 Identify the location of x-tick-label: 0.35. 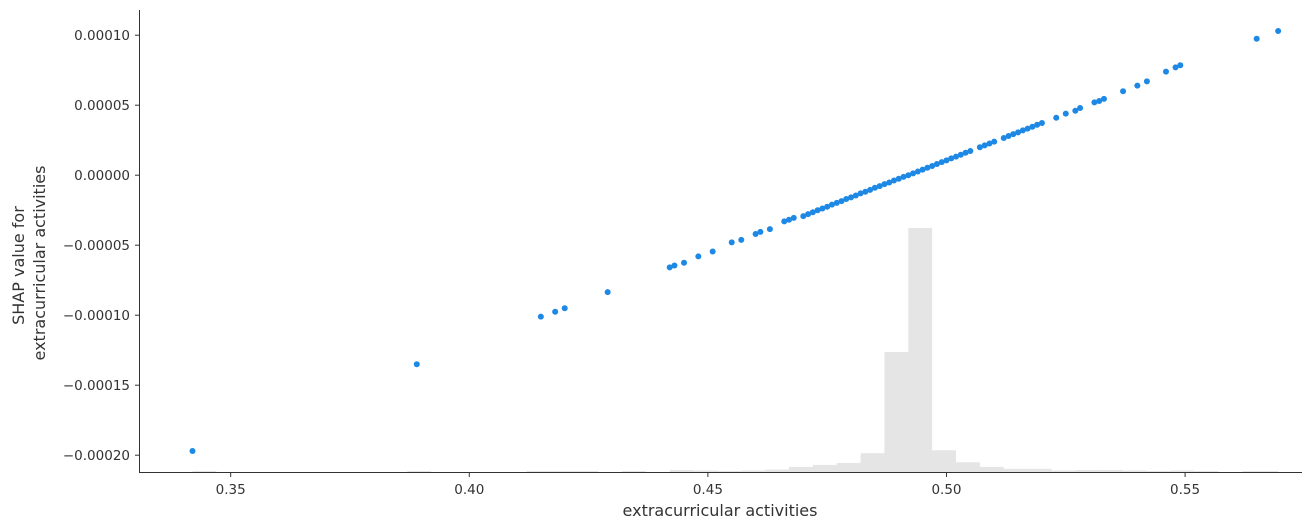
(231, 490).